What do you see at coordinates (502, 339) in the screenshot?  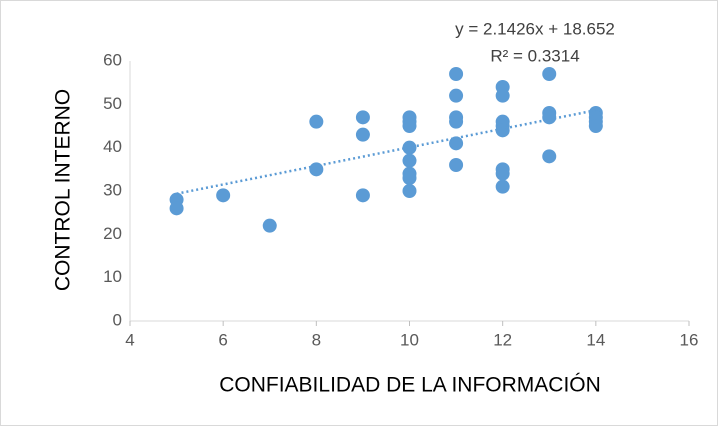 I see `x-tick-label: 12` at bounding box center [502, 339].